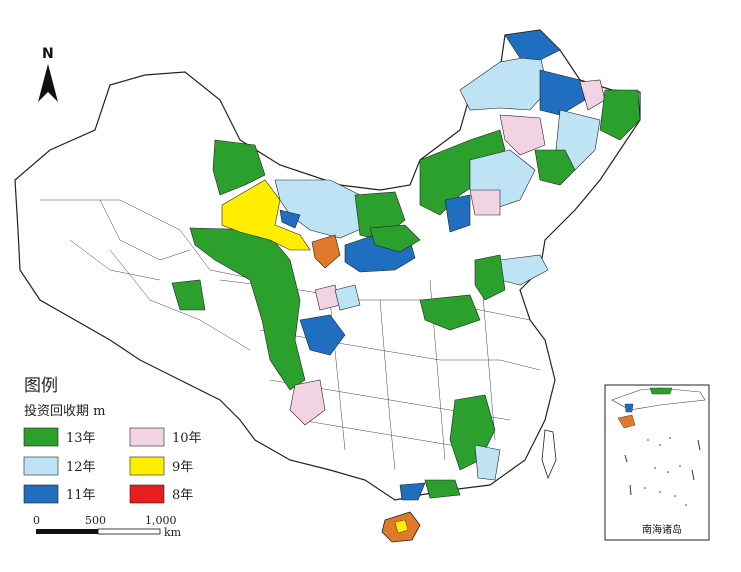 The image size is (741, 572). Describe the element at coordinates (112, 440) in the screenshot. I see `legend: 图例 投资回收期 m 13年 12年 11年 10年 9年 8年` at that location.